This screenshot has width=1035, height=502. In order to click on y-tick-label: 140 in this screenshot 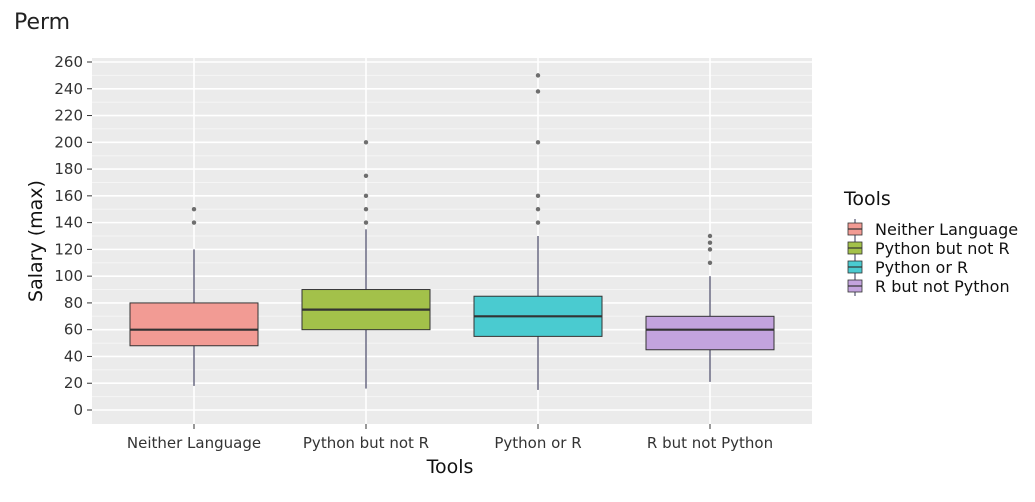, I will do `click(68, 223)`.